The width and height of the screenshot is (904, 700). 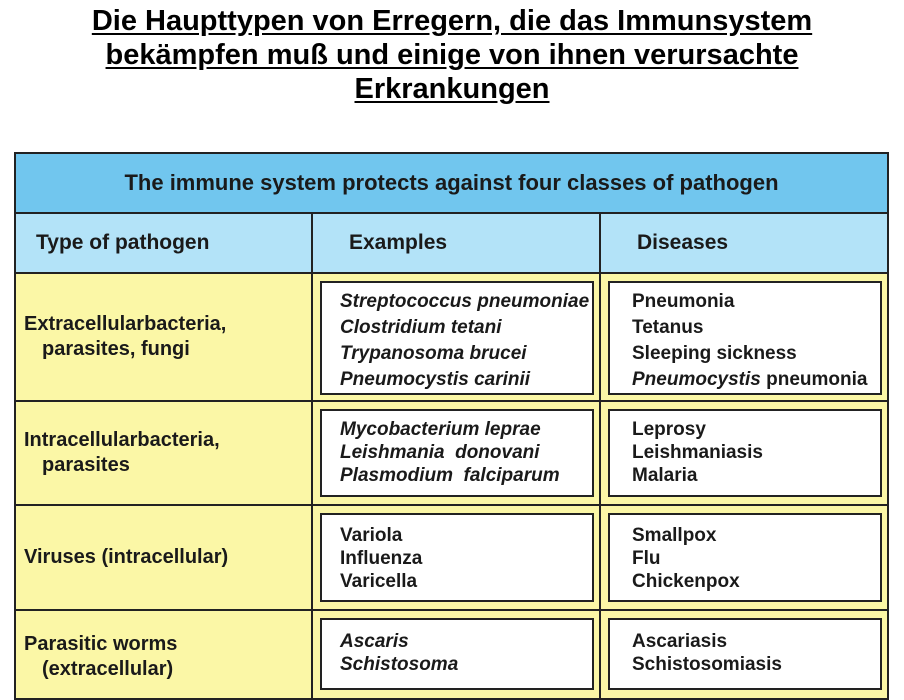 I want to click on diseases-box-worms: Ascariasis Schistosomiasis, so click(x=745, y=654).